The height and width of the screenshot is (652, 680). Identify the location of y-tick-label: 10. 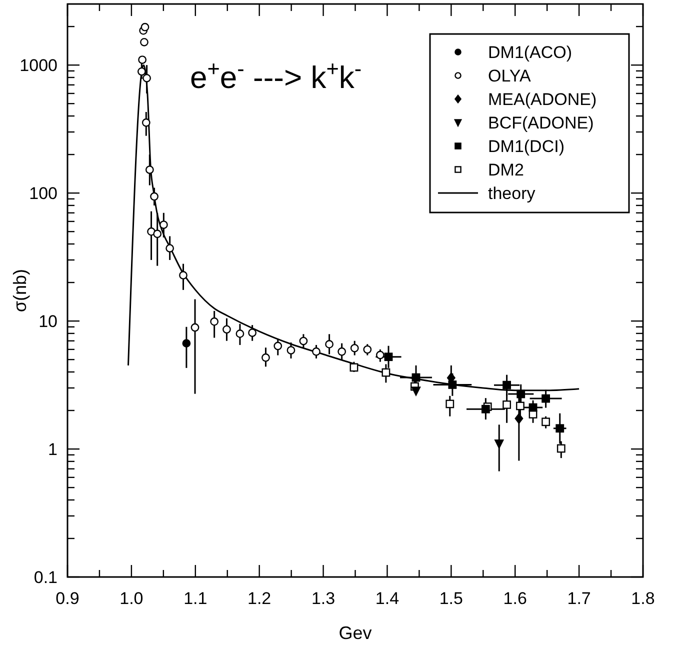
(48, 322).